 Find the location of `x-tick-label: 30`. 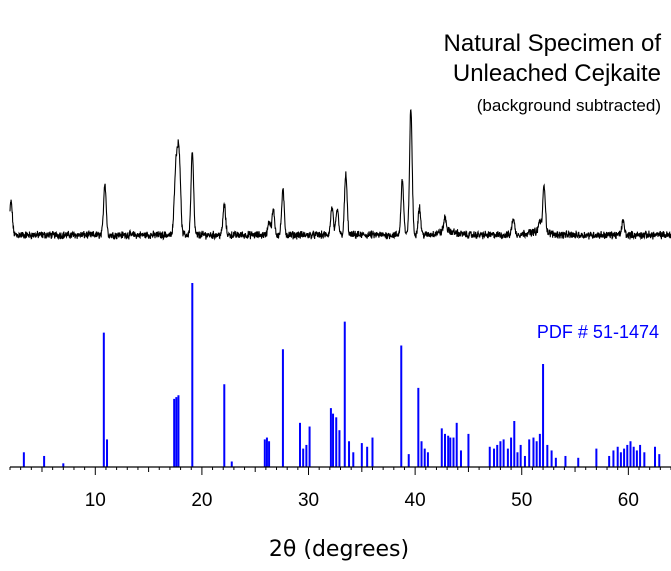

x-tick-label: 30 is located at coordinates (308, 500).